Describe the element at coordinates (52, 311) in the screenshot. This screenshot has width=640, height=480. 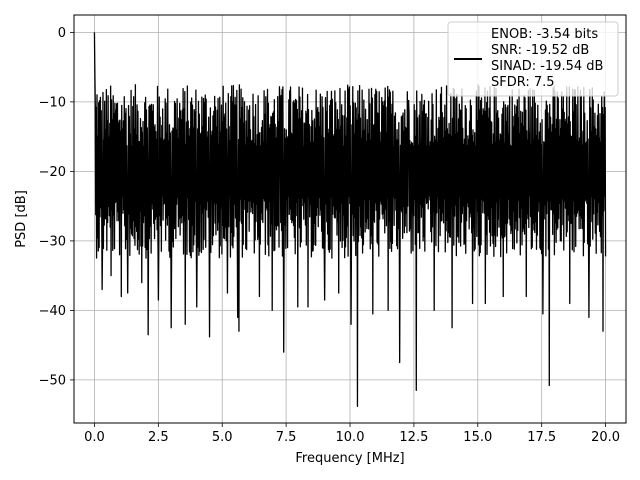
I see `y-tick-label: −40` at that location.